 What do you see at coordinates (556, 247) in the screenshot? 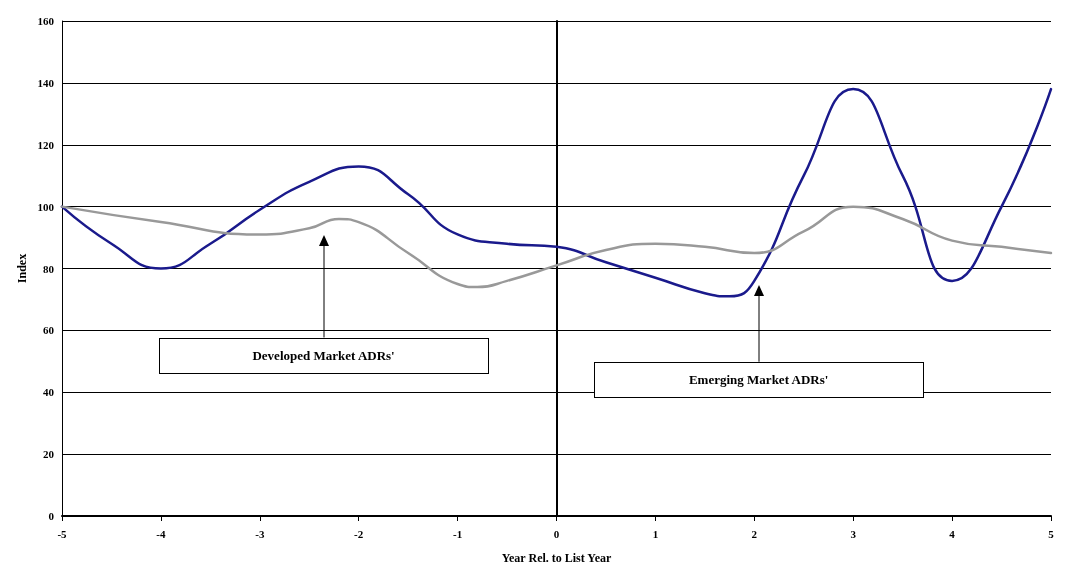
I see `line-series` at bounding box center [556, 247].